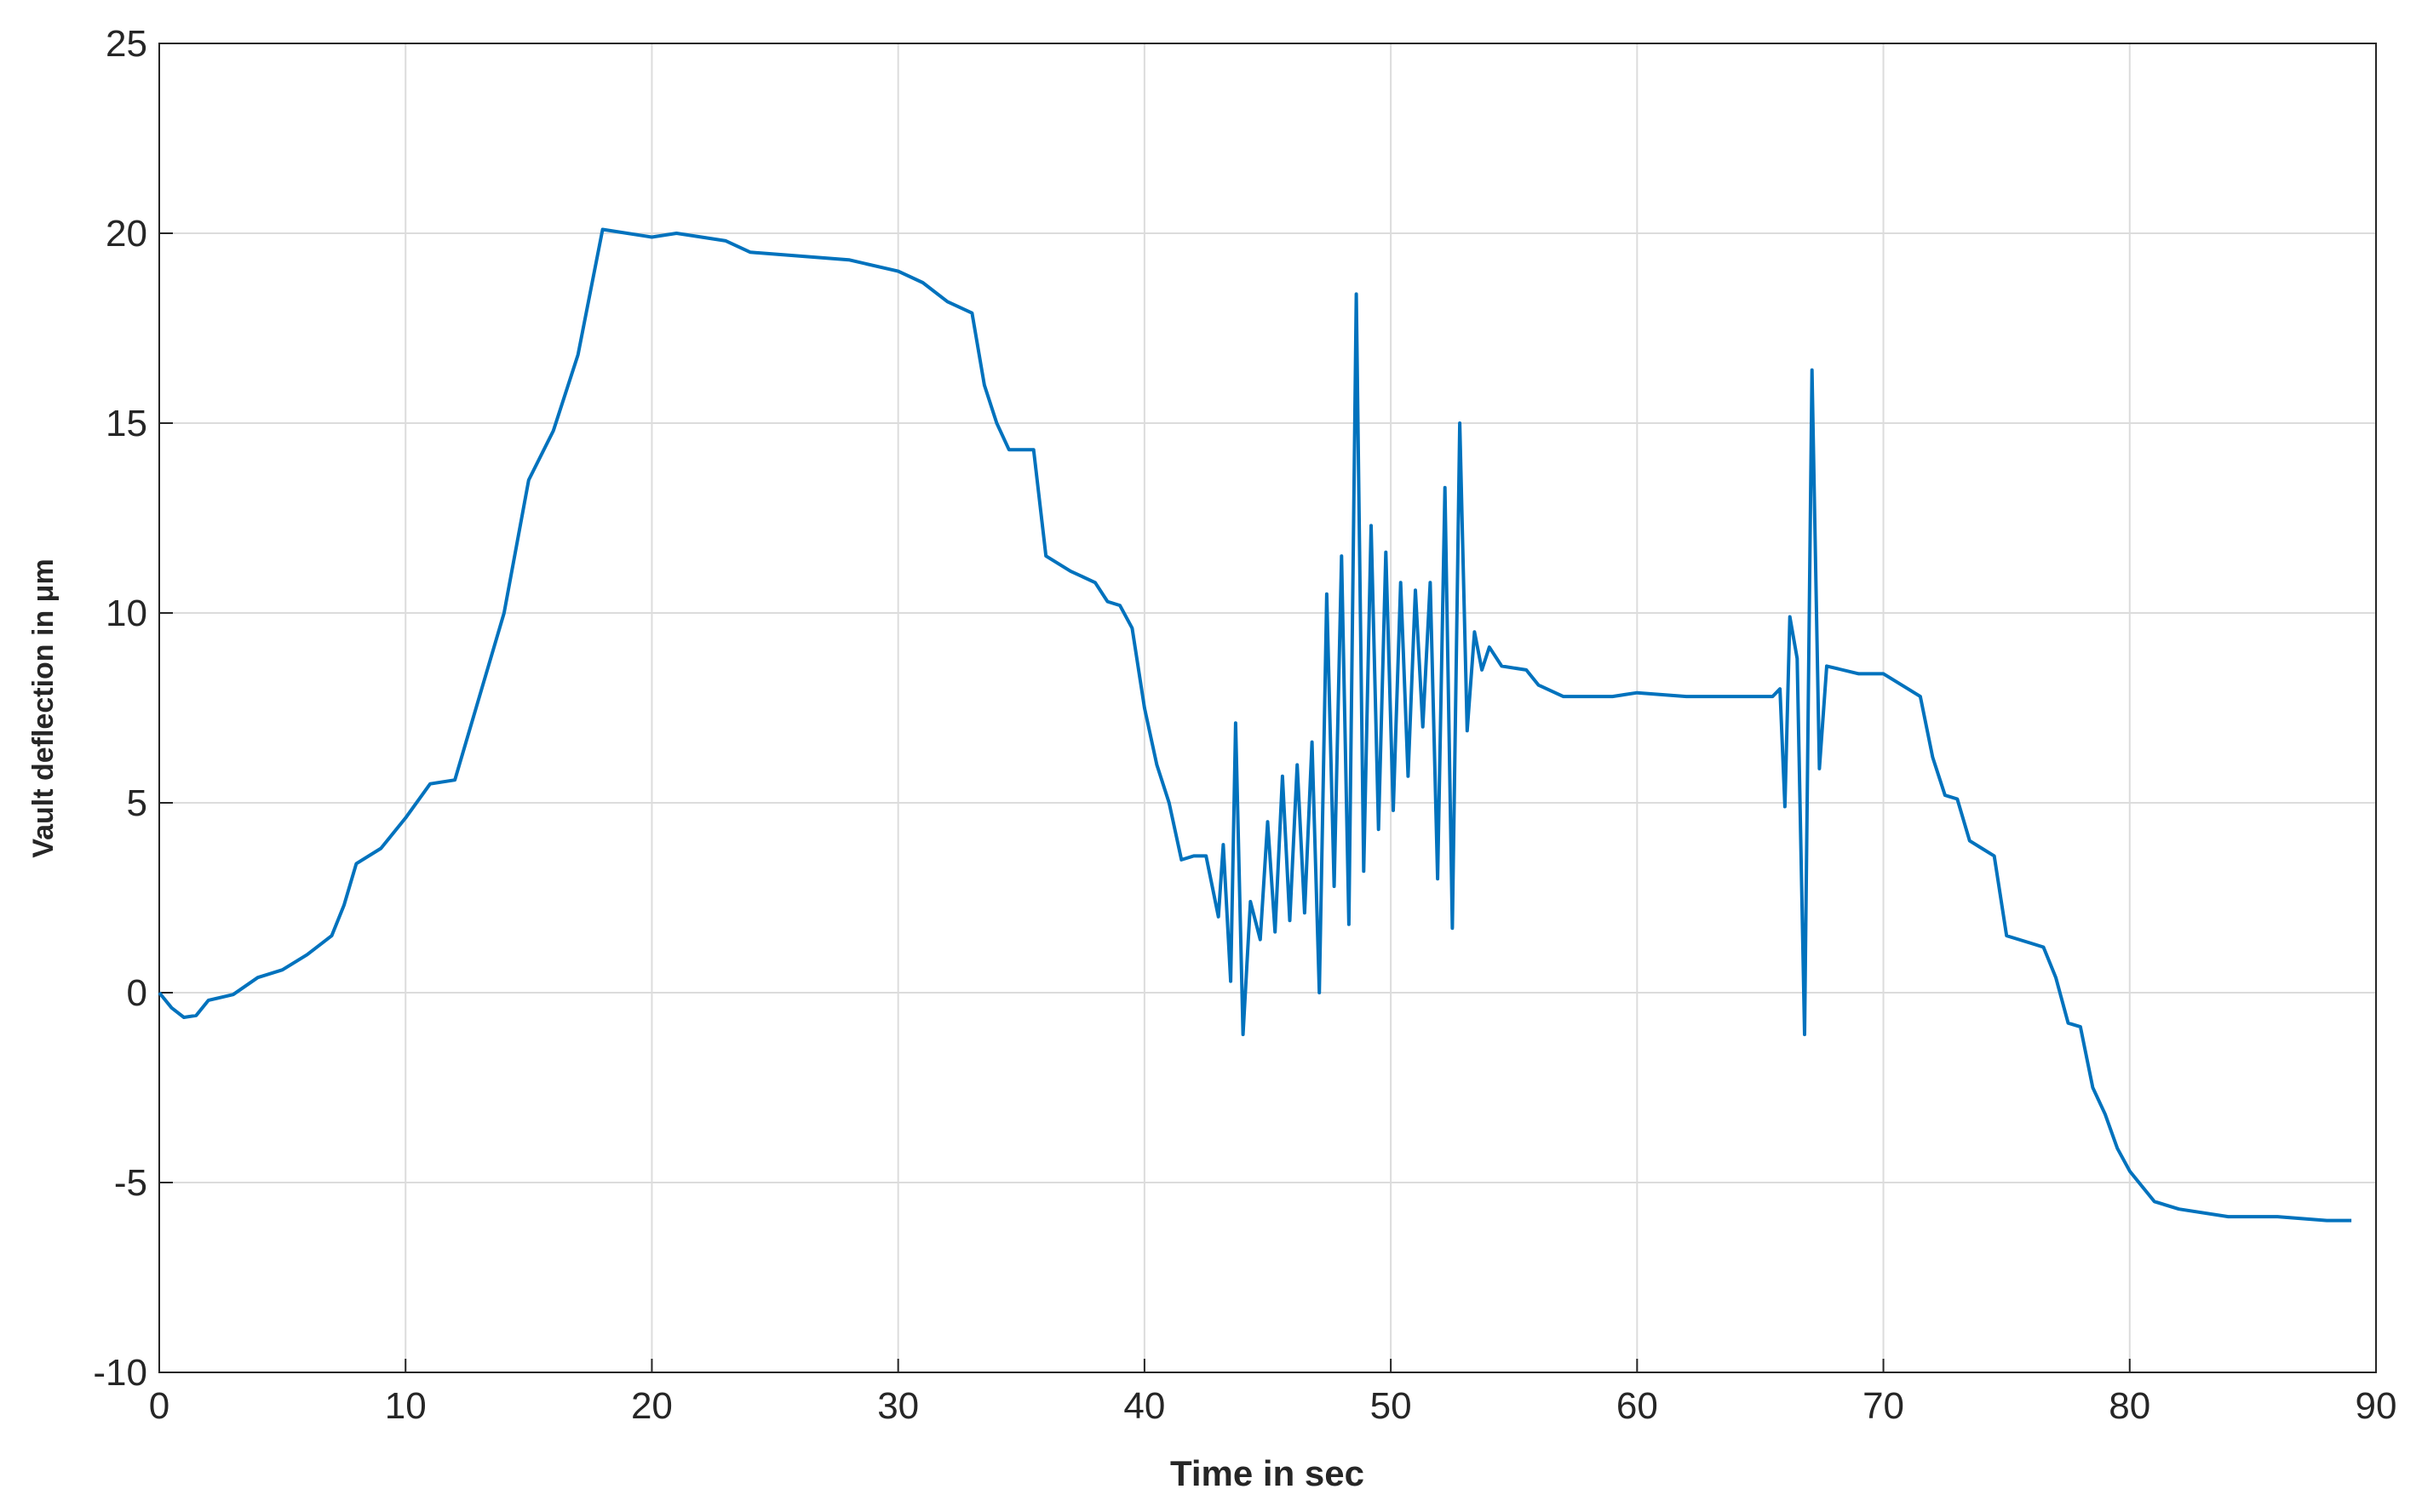  Describe the element at coordinates (1391, 1406) in the screenshot. I see `x-tick-label: 50` at that location.